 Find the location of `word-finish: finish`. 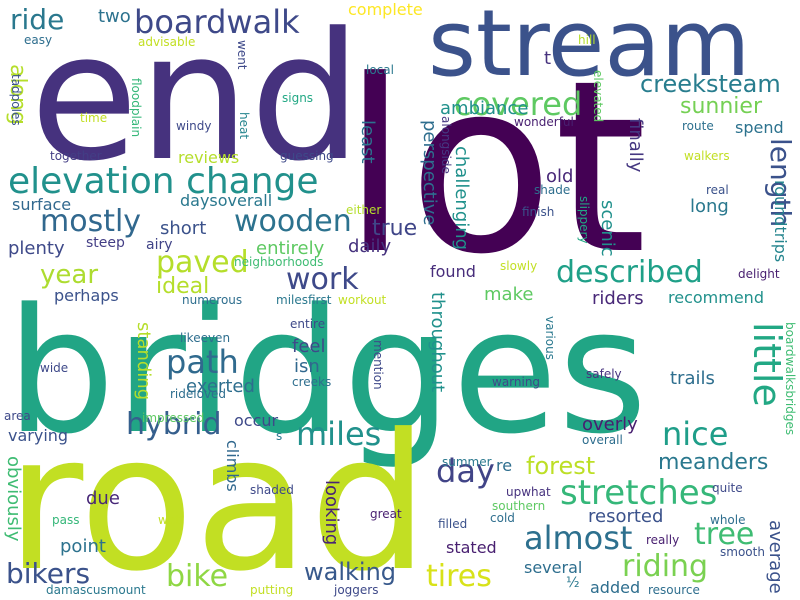

word-finish: finish is located at coordinates (538, 212).